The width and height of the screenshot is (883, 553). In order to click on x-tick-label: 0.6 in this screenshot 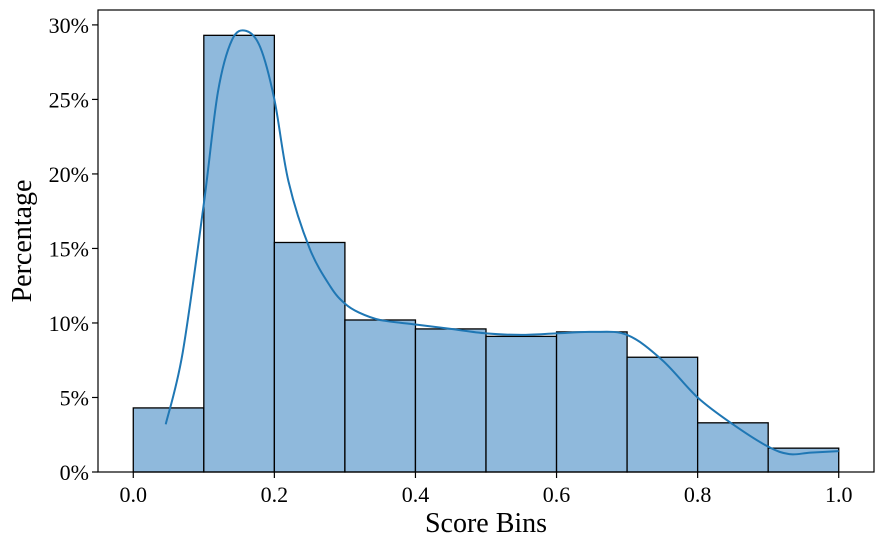, I will do `click(557, 494)`.